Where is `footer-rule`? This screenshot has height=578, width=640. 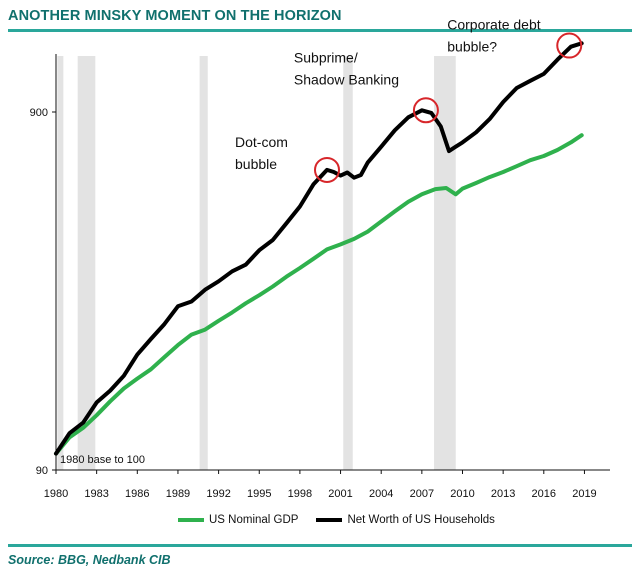
footer-rule is located at coordinates (320, 545).